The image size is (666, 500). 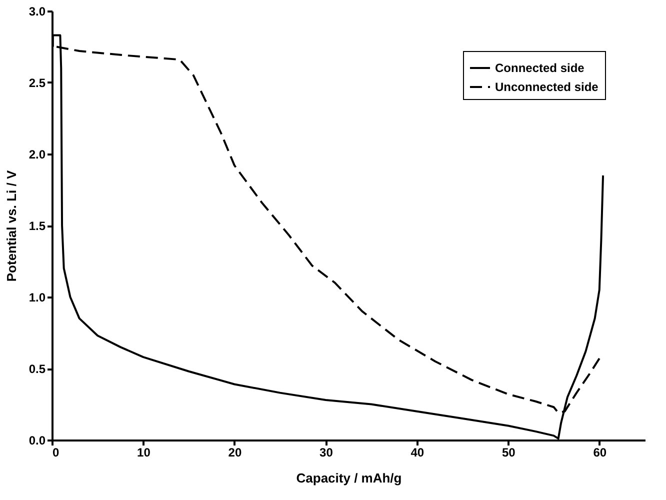 What do you see at coordinates (235, 453) in the screenshot?
I see `x-tick-label: 20` at bounding box center [235, 453].